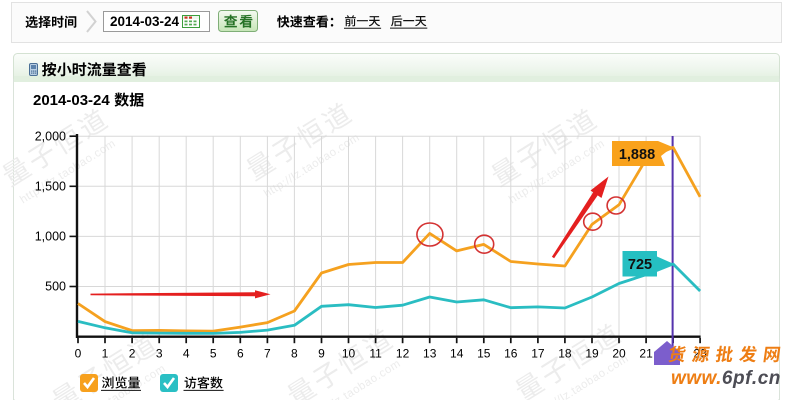  I want to click on svg-text: 0, so click(78, 354).